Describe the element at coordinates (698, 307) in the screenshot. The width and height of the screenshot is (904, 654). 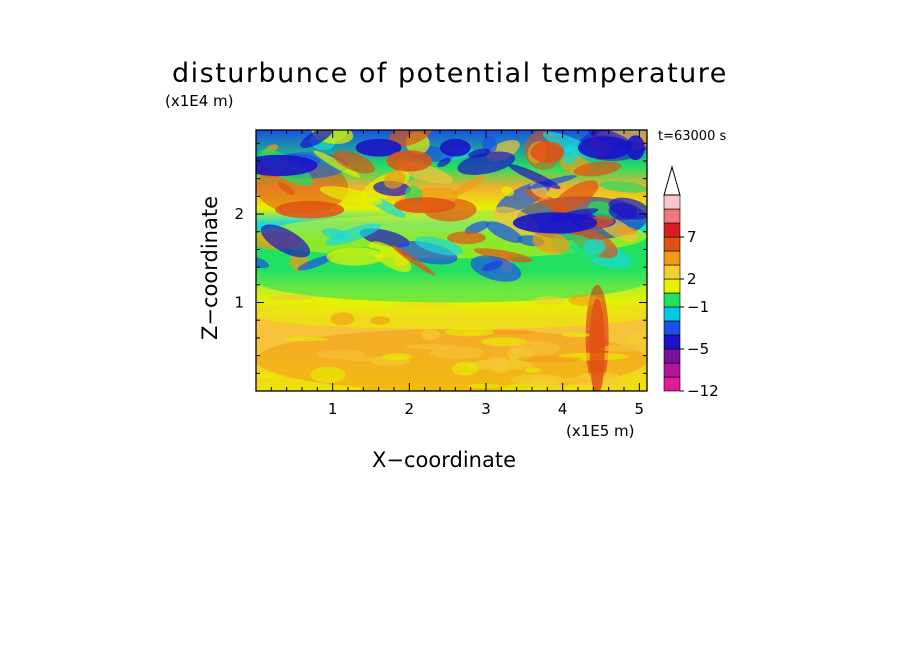
I see `colorbar-label: −1` at that location.